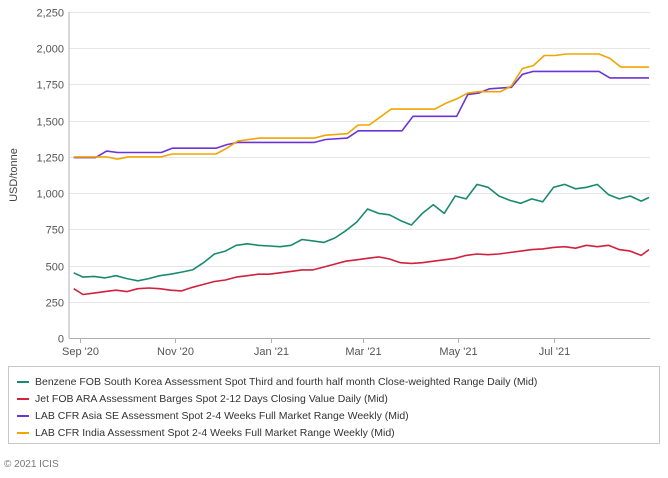 This screenshot has width=668, height=478. What do you see at coordinates (554, 352) in the screenshot?
I see `x-tick-label: Jul '21` at bounding box center [554, 352].